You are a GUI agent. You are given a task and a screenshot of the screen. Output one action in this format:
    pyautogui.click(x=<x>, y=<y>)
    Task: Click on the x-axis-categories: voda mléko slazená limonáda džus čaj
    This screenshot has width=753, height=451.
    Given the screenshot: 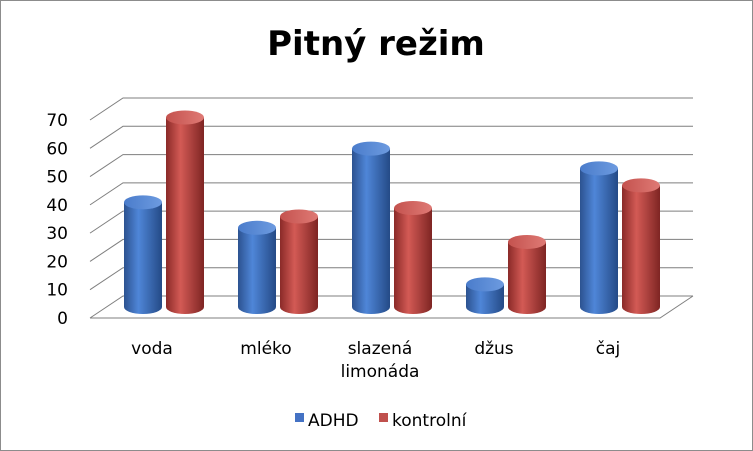 What is the action you would take?
    pyautogui.click(x=375, y=360)
    